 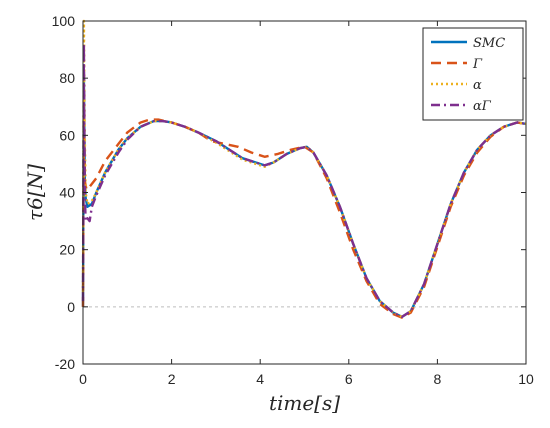 I want to click on legend-label-2: Γ, so click(x=477, y=64).